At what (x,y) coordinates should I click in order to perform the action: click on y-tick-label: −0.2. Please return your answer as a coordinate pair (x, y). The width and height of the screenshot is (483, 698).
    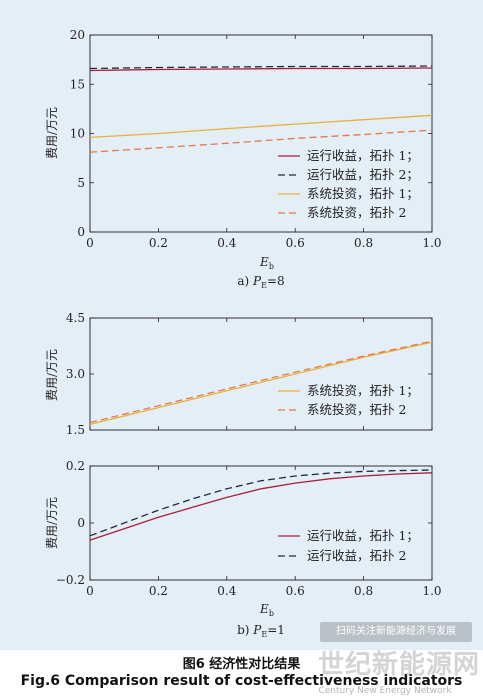
    Looking at the image, I should click on (70, 580).